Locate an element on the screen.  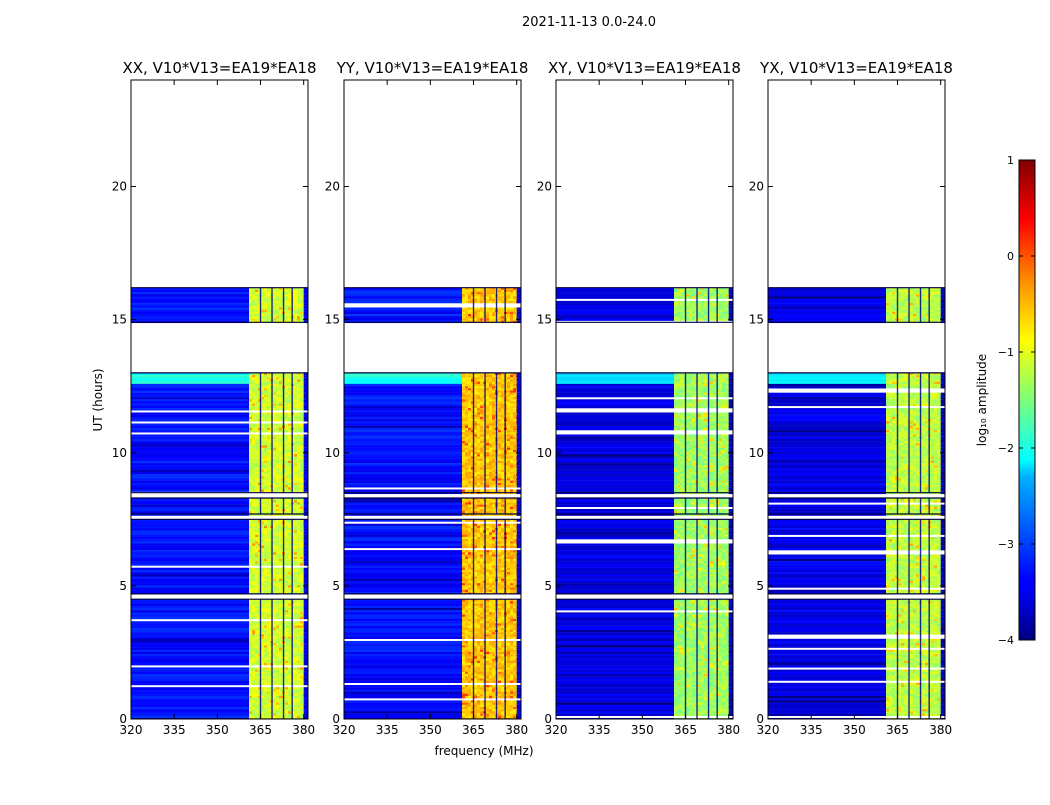
colorbar-label: log₁₀ amplitude is located at coordinates (982, 400).